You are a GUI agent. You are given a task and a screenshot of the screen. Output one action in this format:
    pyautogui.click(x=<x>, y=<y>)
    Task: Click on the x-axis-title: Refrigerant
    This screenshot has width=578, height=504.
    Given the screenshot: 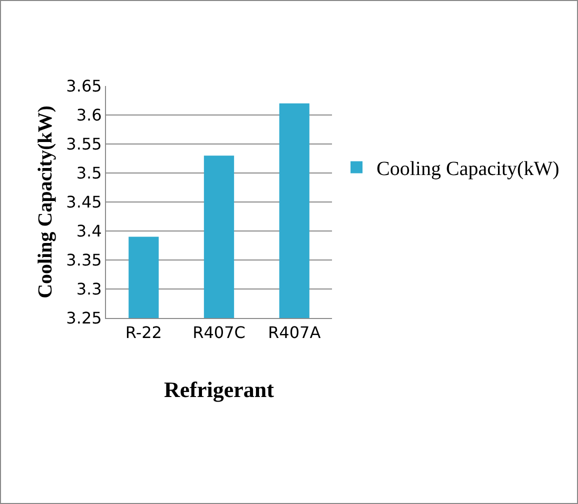 What is the action you would take?
    pyautogui.click(x=219, y=389)
    